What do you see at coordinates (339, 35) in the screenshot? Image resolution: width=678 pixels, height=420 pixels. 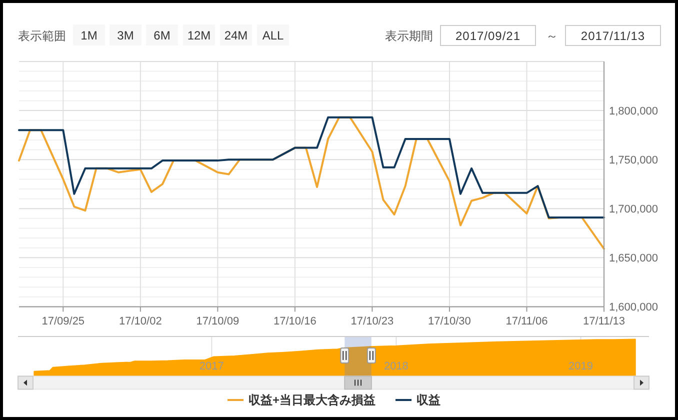 I see `range-selector: 表示範囲 1M 3M 6M 12M 24M ALL 表示期間 2017/09/21 ～ 2017/11/13` at bounding box center [339, 35].